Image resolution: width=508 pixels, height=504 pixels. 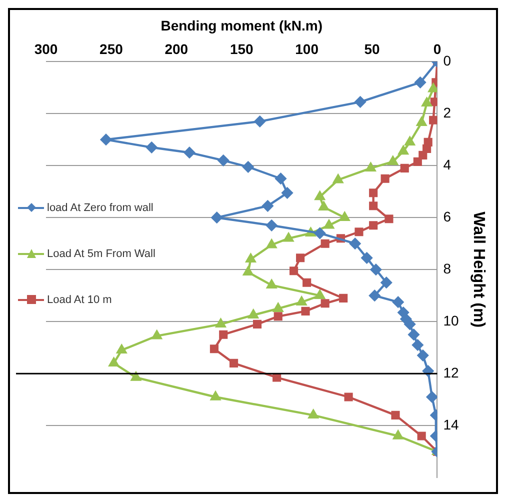 I want to click on x-tick-label: 0, so click(x=437, y=49).